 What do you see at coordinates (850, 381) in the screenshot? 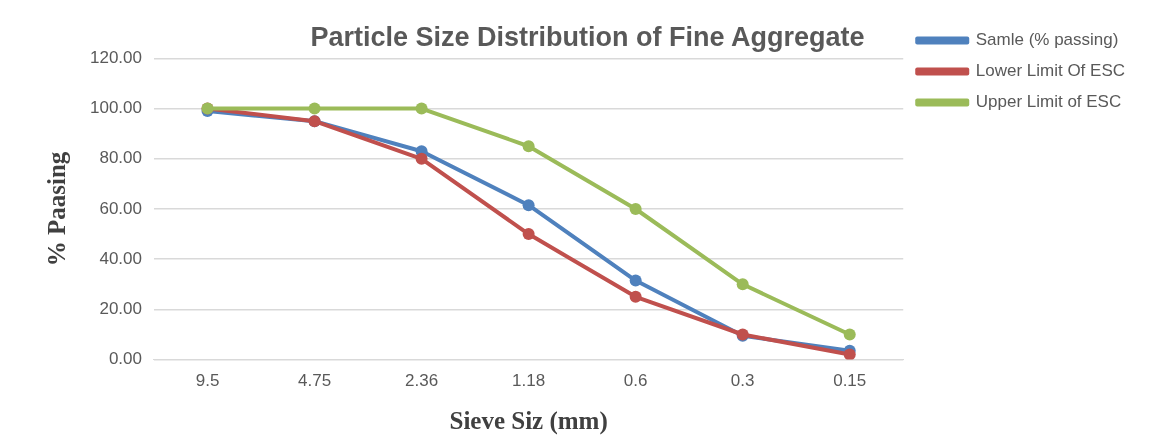
I see `x-tick-label: 0.15` at bounding box center [850, 381].